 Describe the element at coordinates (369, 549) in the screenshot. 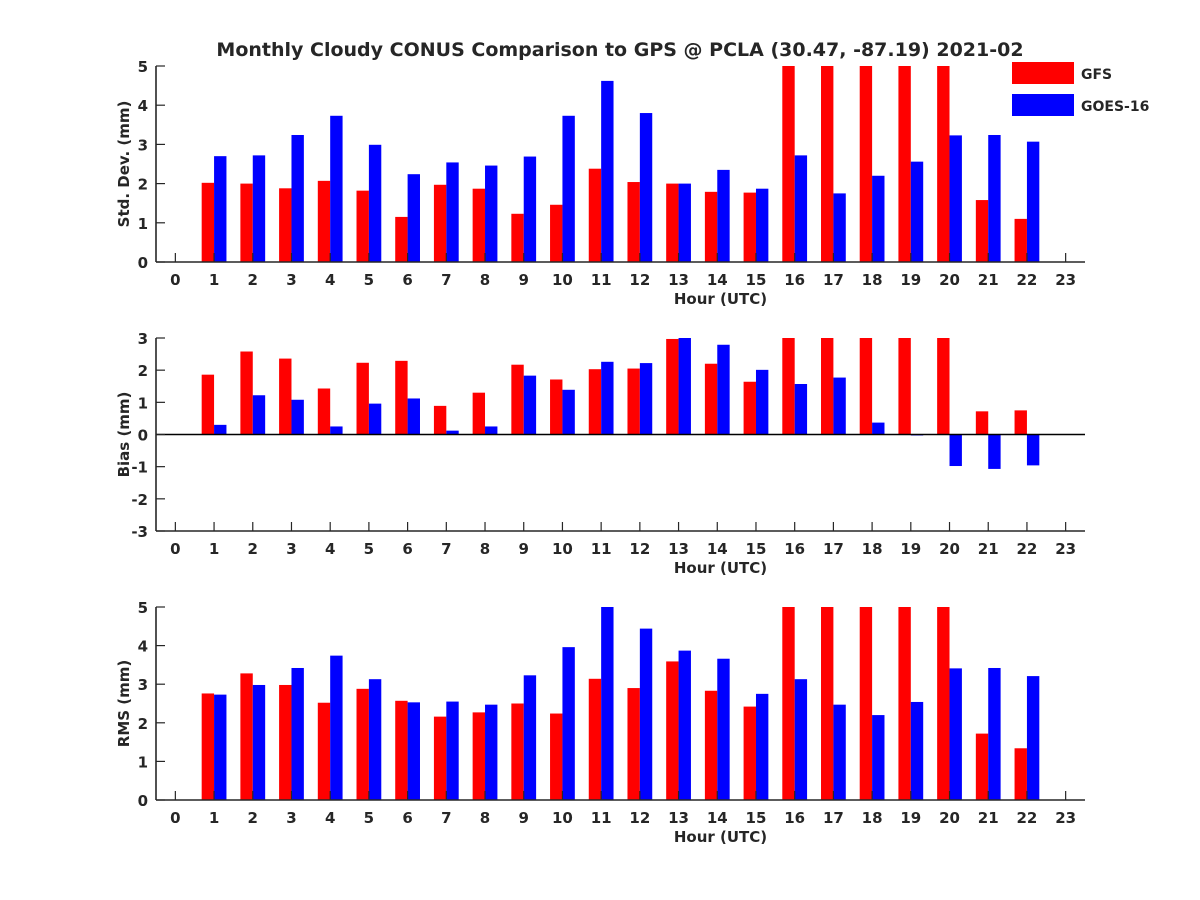

I see `x-tick-label: 5` at that location.